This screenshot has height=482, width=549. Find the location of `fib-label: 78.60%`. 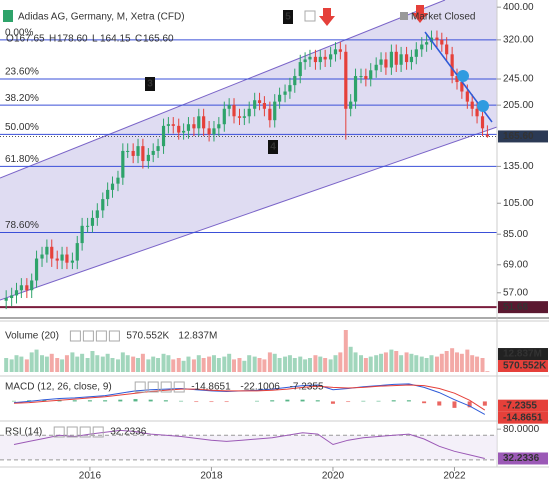

fib-label: 78.60% is located at coordinates (22, 225).